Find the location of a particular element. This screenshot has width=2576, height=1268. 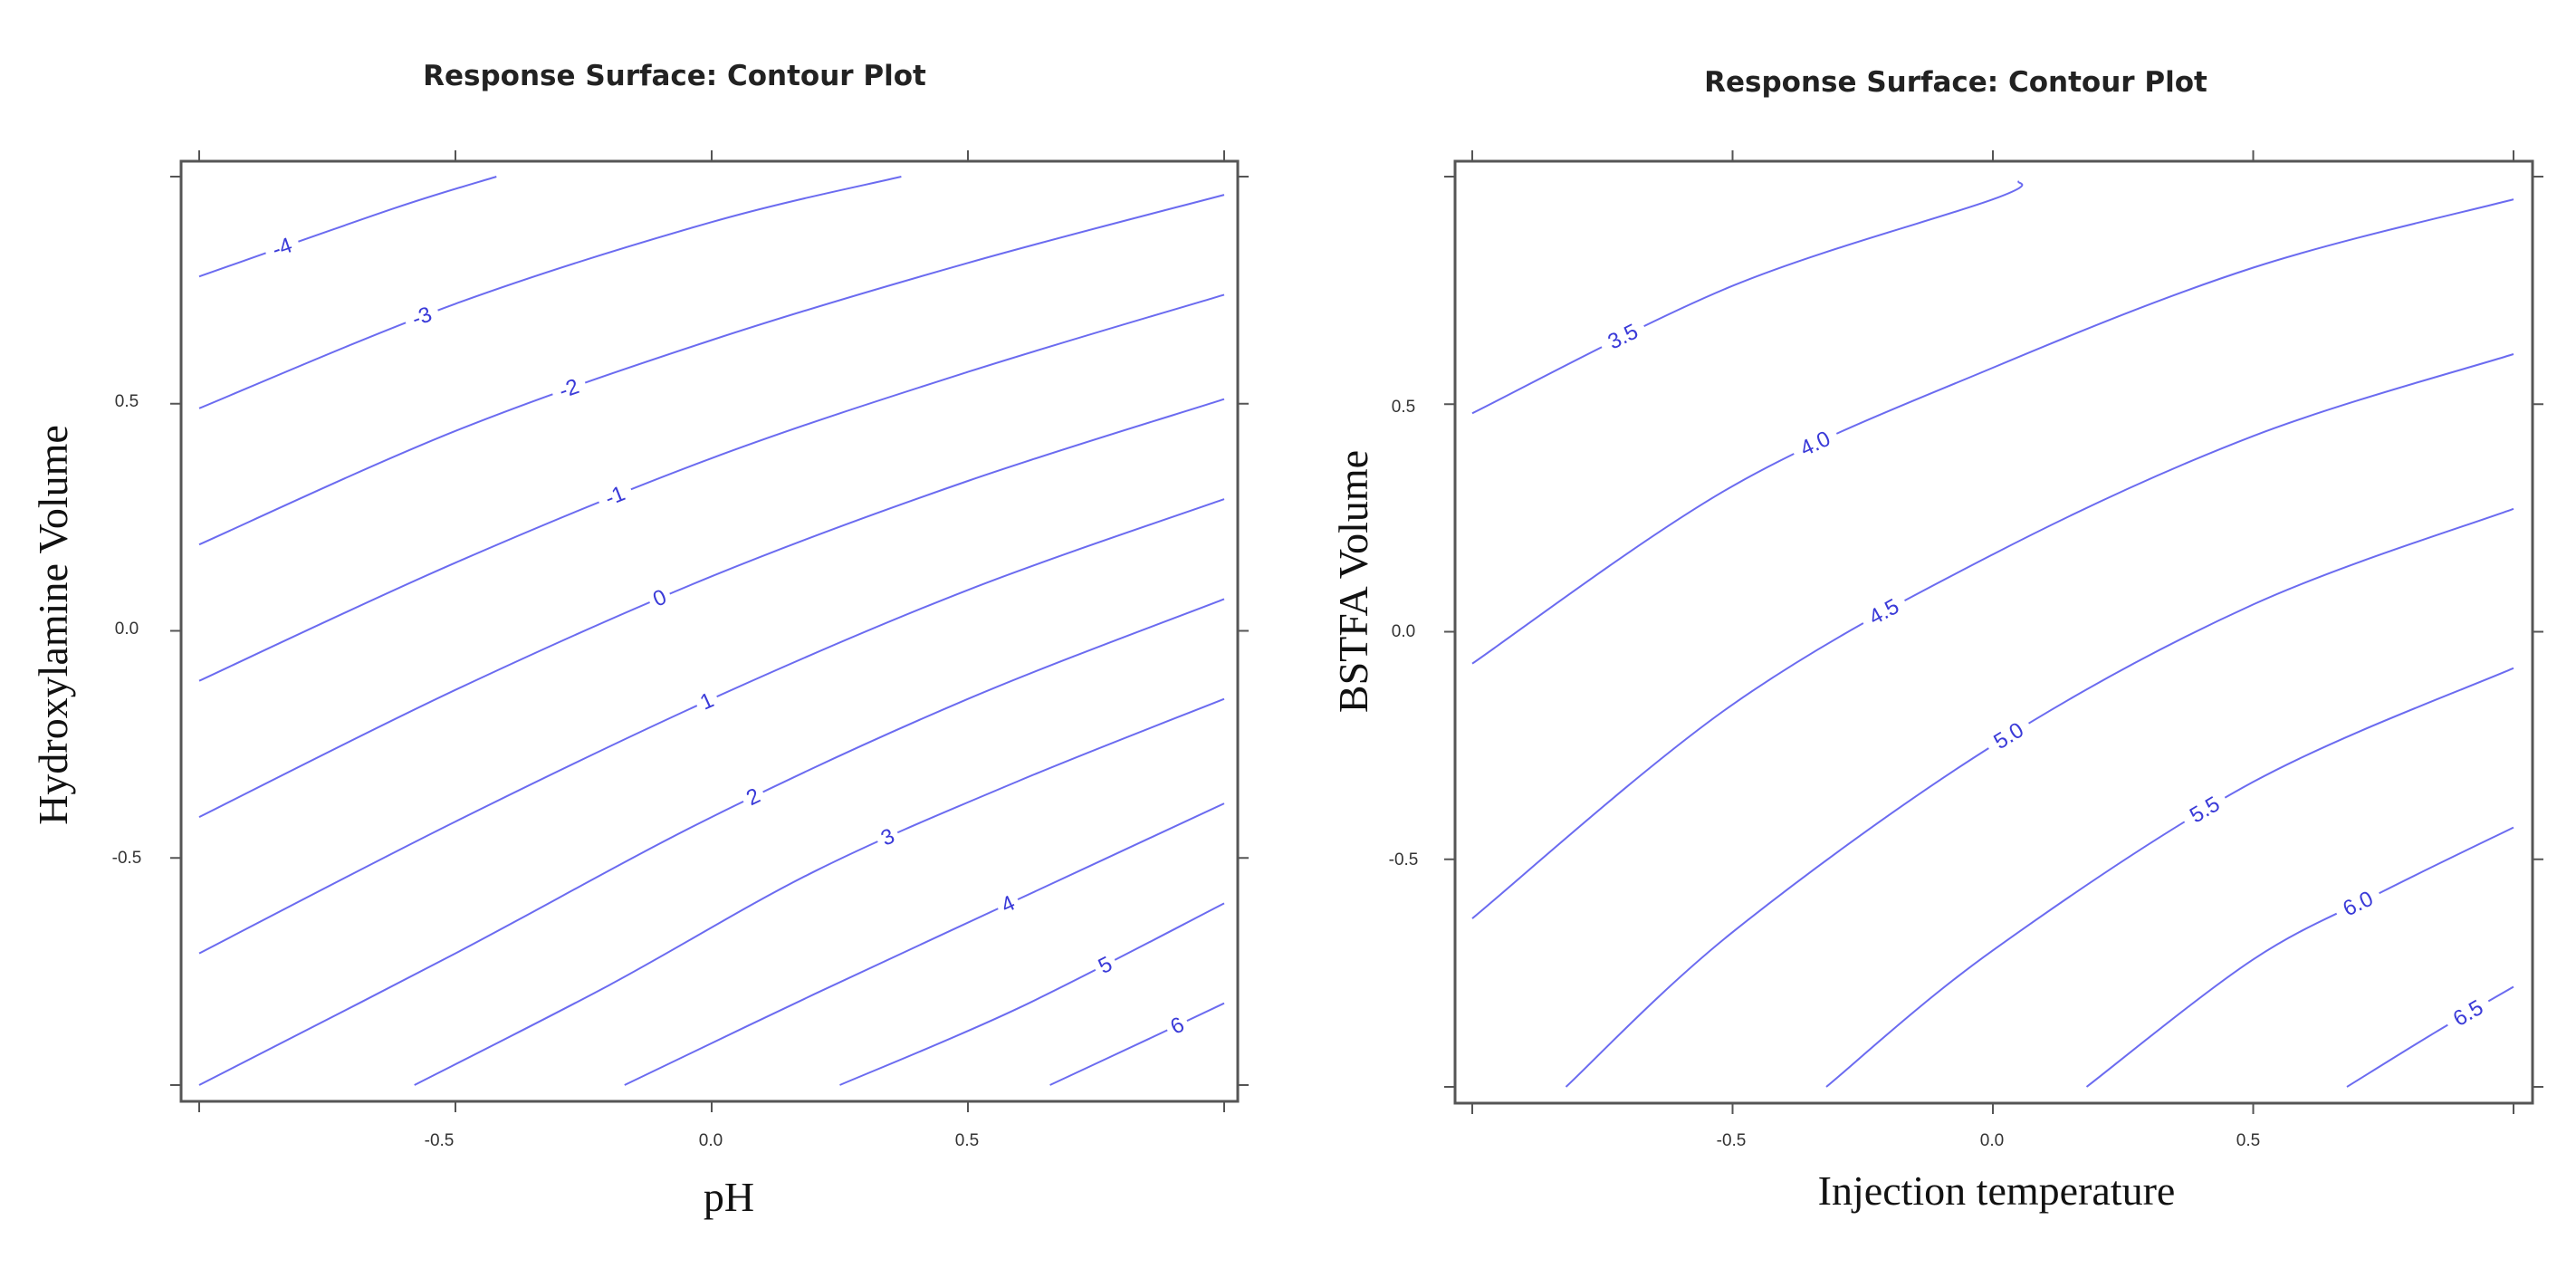

x-axis-title: pH is located at coordinates (729, 1197).